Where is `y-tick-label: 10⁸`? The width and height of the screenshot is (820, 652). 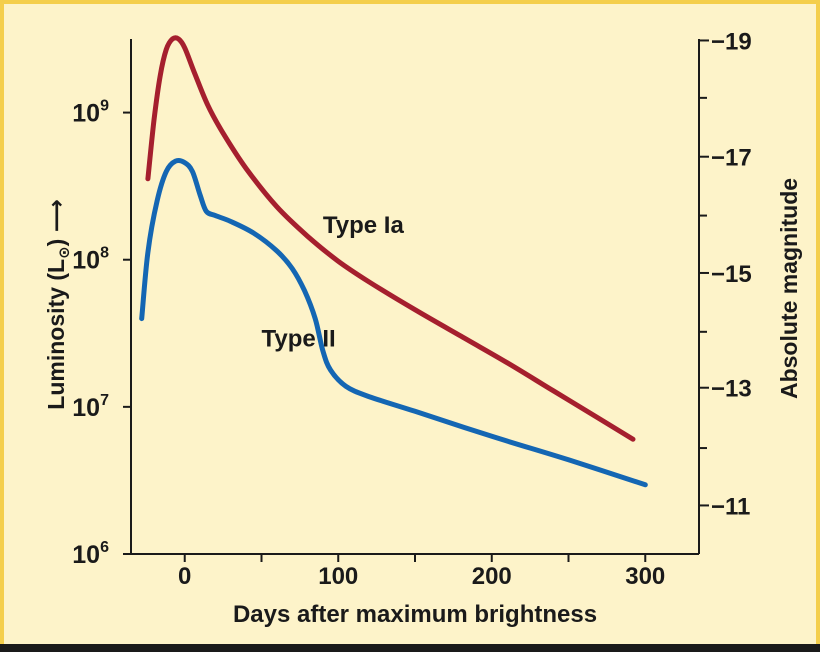 y-tick-label: 10⁸ is located at coordinates (90, 260).